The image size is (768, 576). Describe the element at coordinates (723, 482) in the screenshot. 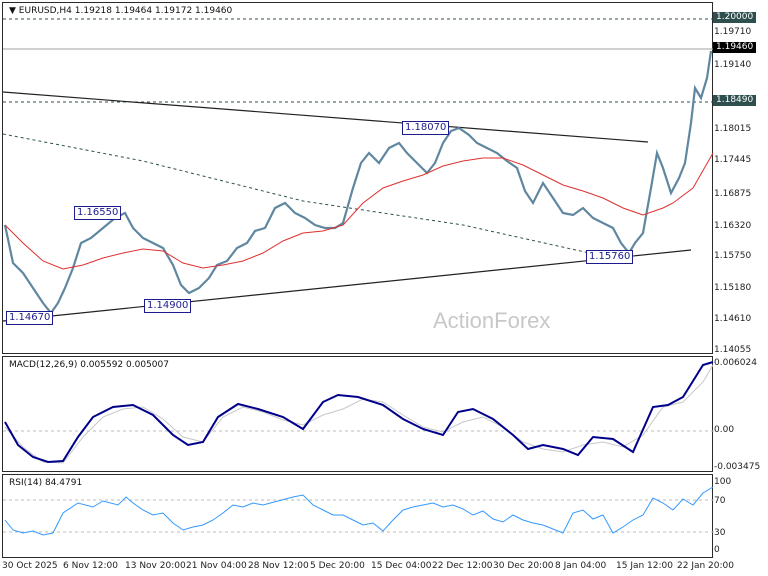

I see `rsi-tick: 100` at that location.